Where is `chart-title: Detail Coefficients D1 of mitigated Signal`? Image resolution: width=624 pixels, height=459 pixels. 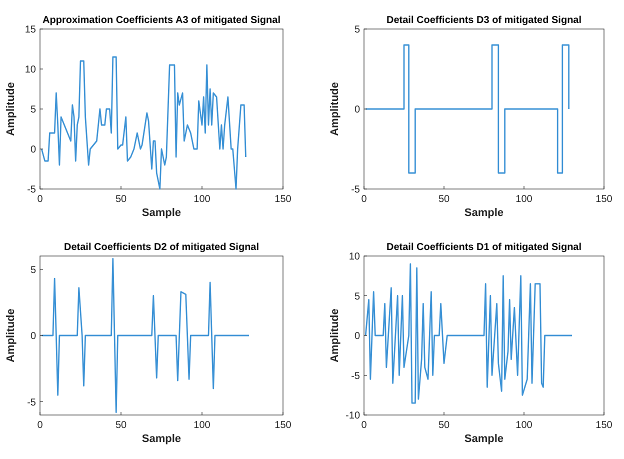
chart-title: Detail Coefficients D1 of mitigated Signal is located at coordinates (484, 247).